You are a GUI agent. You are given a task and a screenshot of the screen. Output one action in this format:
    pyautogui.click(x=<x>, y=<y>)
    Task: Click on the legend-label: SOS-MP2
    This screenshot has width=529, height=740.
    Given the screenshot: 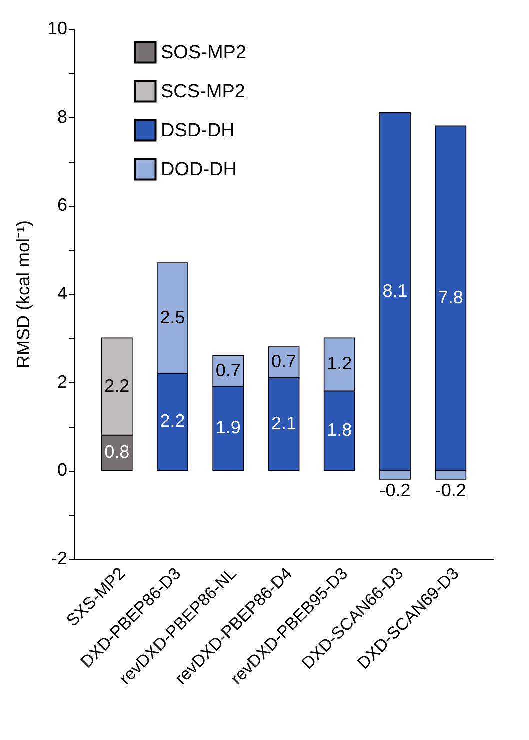 What is the action you would take?
    pyautogui.click(x=204, y=53)
    